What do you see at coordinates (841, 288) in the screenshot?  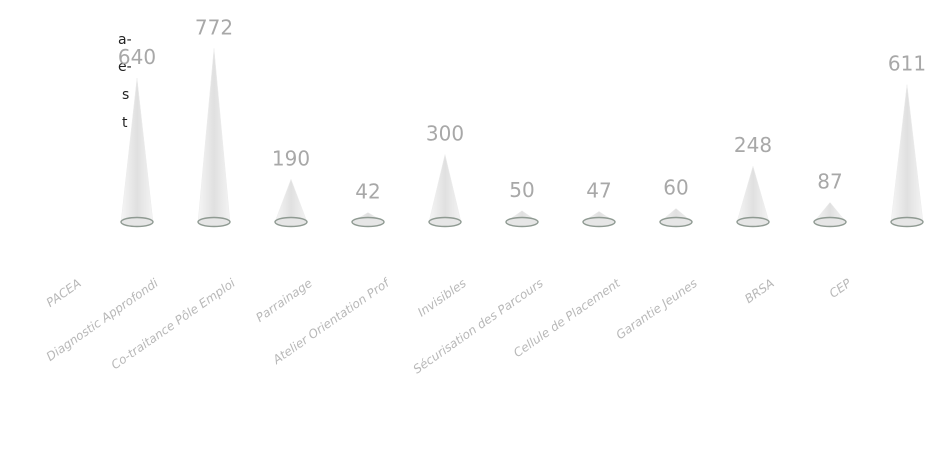 I see `category-label: CEP` at bounding box center [841, 288].